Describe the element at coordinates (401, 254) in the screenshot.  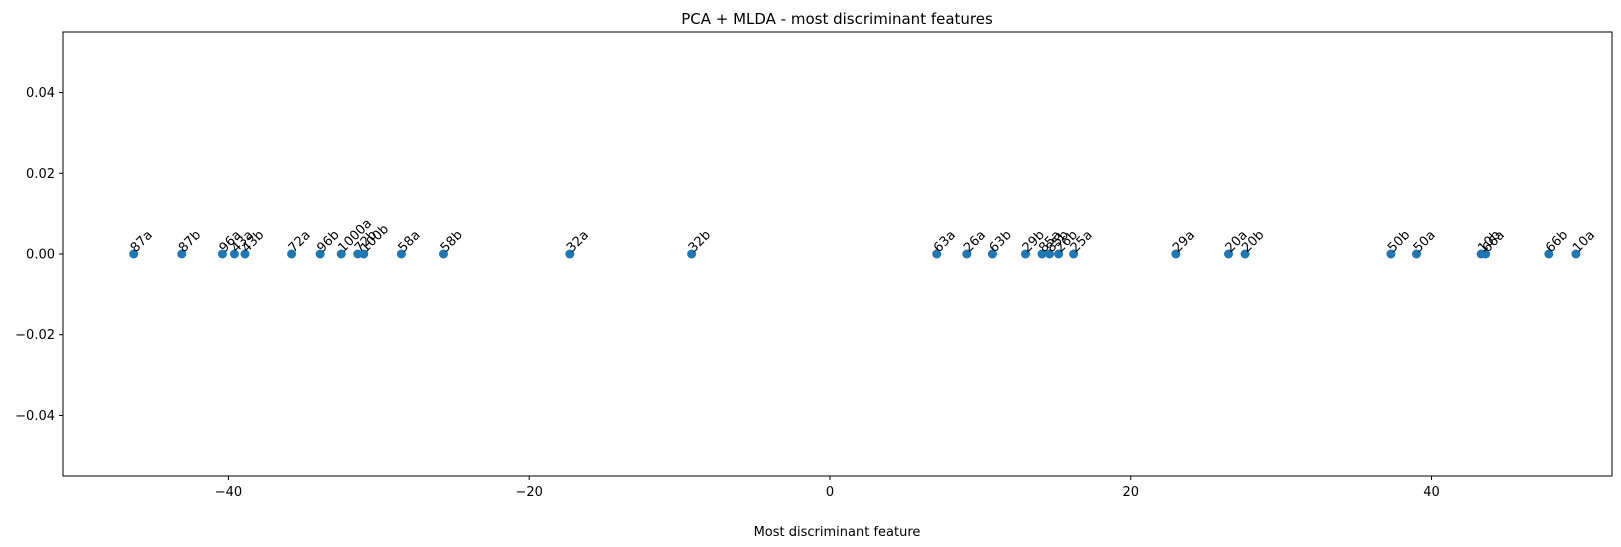
I see `data-point-58a` at that location.